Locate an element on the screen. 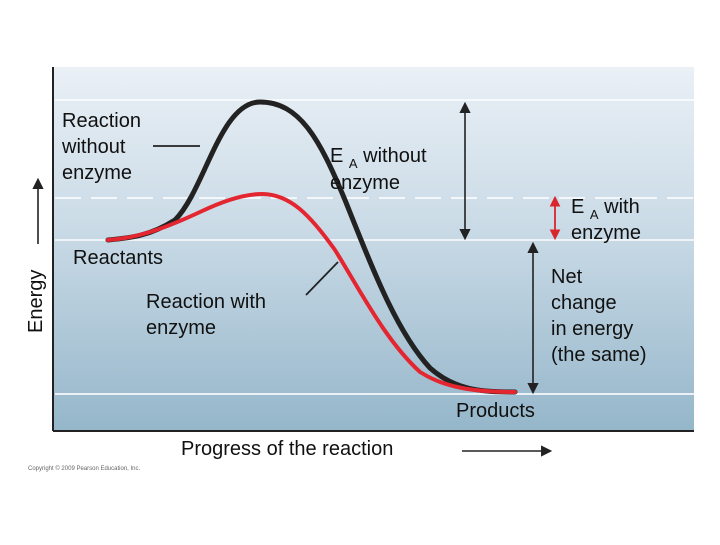 Image resolution: width=720 pixels, height=545 pixels. label-reaction-with-enzyme: Reaction with enzyme is located at coordinates (209, 315).